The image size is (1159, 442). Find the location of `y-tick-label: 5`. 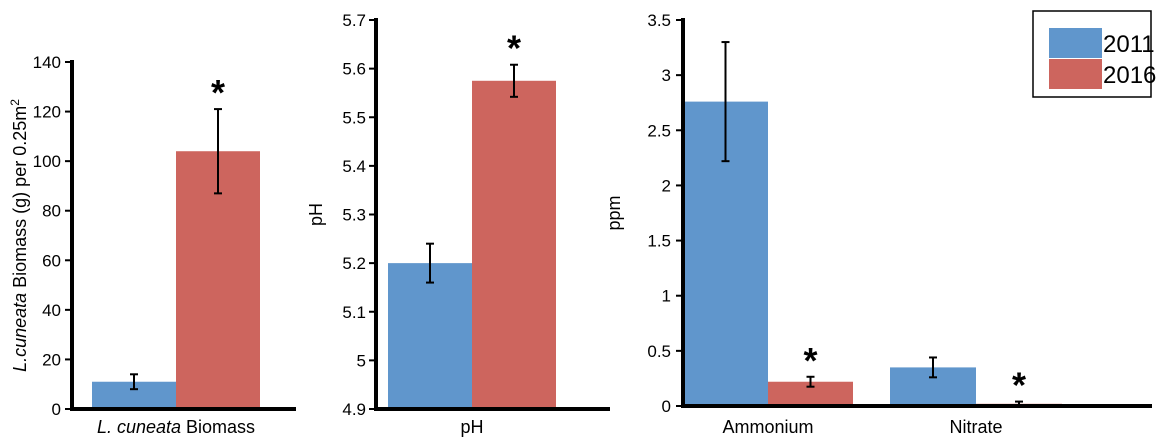

y-tick-label: 5 is located at coordinates (361, 360).